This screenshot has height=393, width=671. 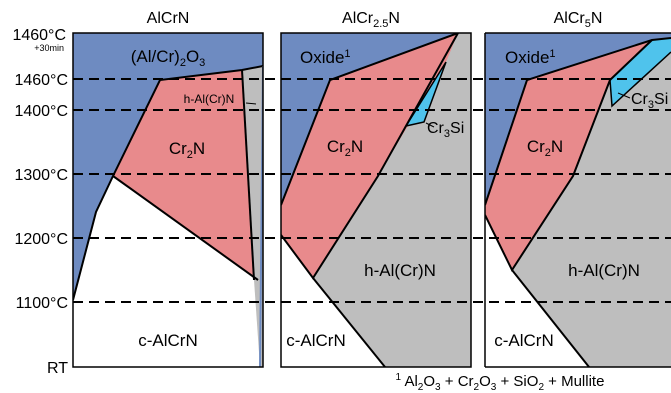 I want to click on y-label-1460-30min: 1460°C, so click(x=39, y=35).